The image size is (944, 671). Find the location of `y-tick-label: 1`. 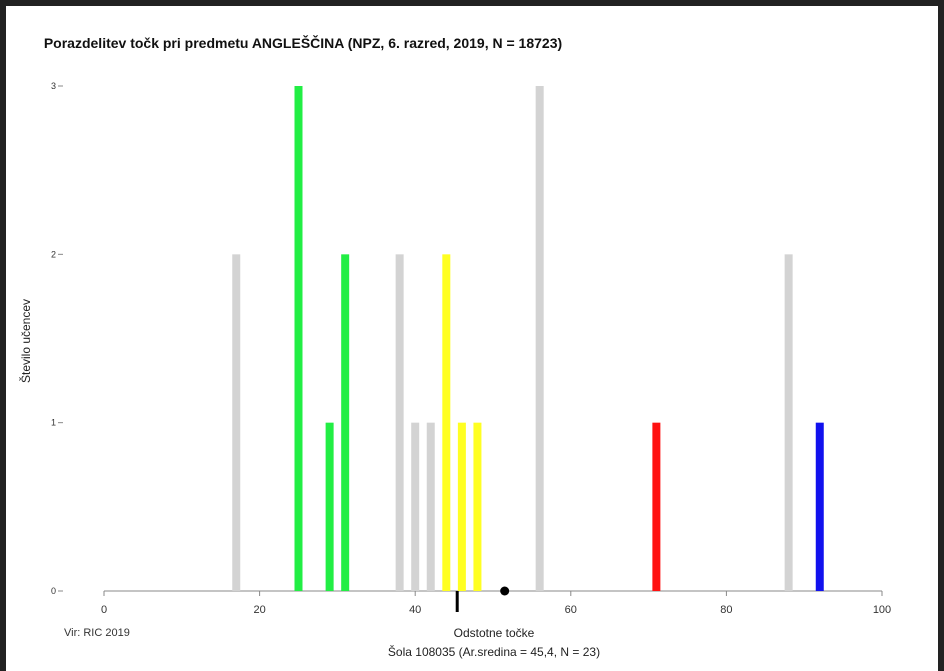

y-tick-label: 1 is located at coordinates (53, 423).